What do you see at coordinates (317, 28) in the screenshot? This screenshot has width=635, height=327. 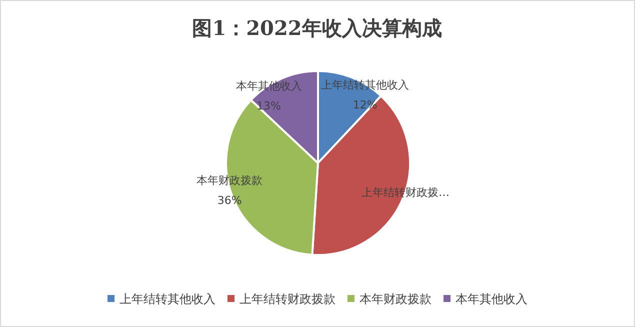 I see `chart-title: 图1：2022年收入决算构成` at bounding box center [317, 28].